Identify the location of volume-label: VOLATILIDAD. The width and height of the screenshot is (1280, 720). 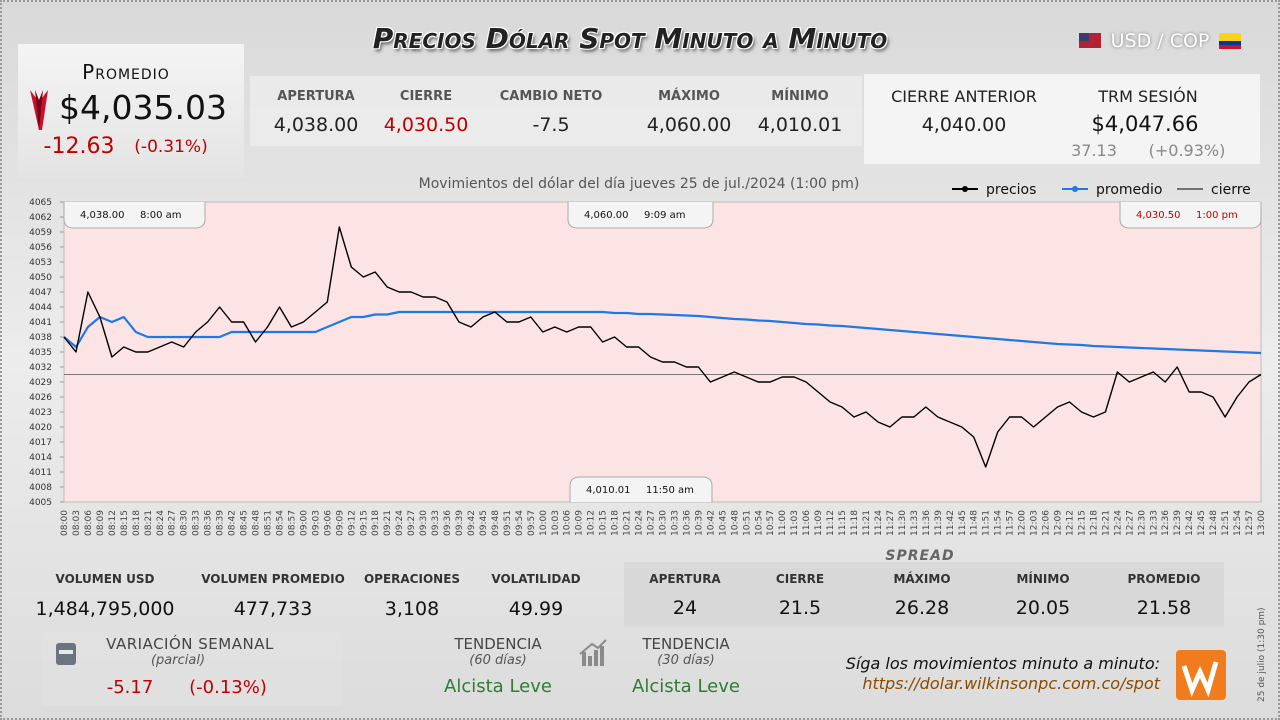
(536, 579).